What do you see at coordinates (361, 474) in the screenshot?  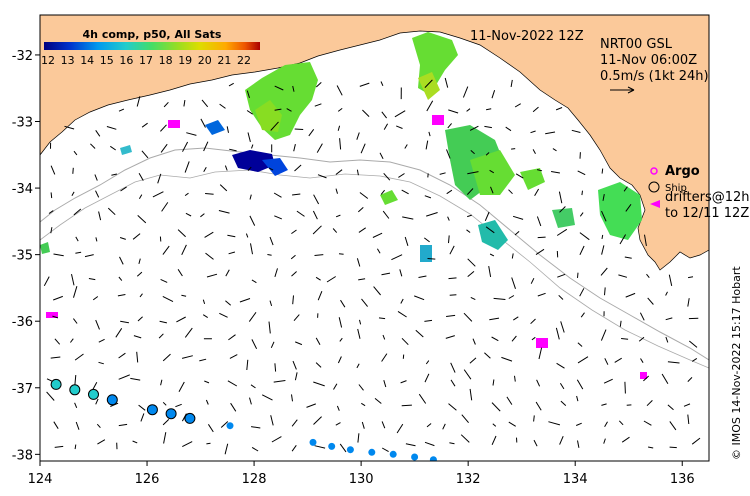 I see `x-axis: 124 126 128 130 132 134 136` at bounding box center [361, 474].